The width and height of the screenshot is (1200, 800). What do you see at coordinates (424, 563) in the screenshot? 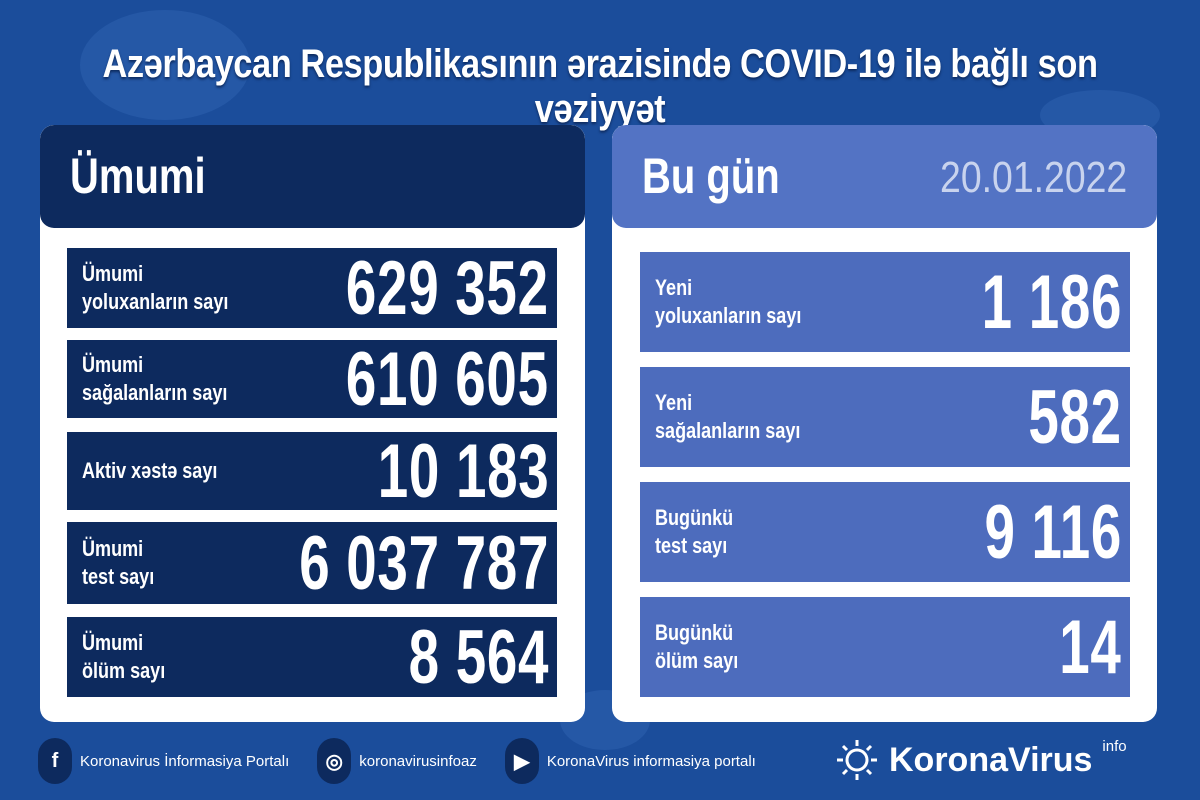
I see `stat-value: 6 037 787` at bounding box center [424, 563].